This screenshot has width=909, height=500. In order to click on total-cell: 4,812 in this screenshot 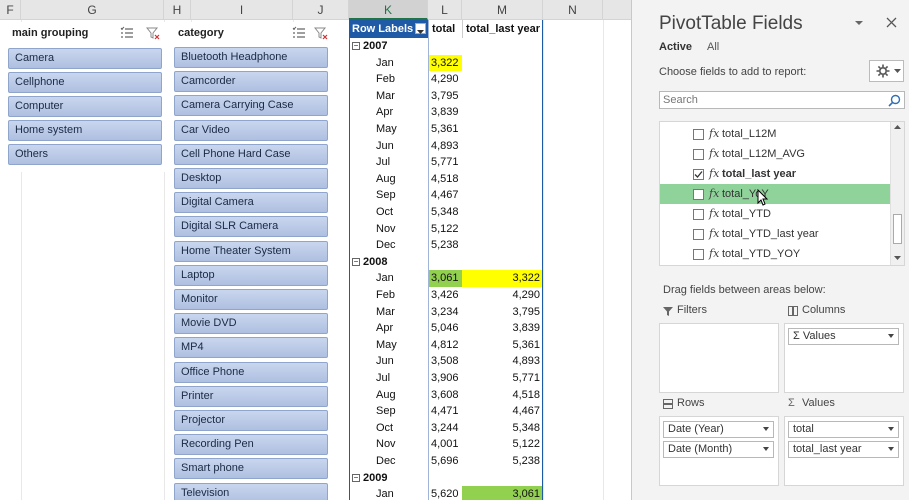, I will do `click(445, 344)`.